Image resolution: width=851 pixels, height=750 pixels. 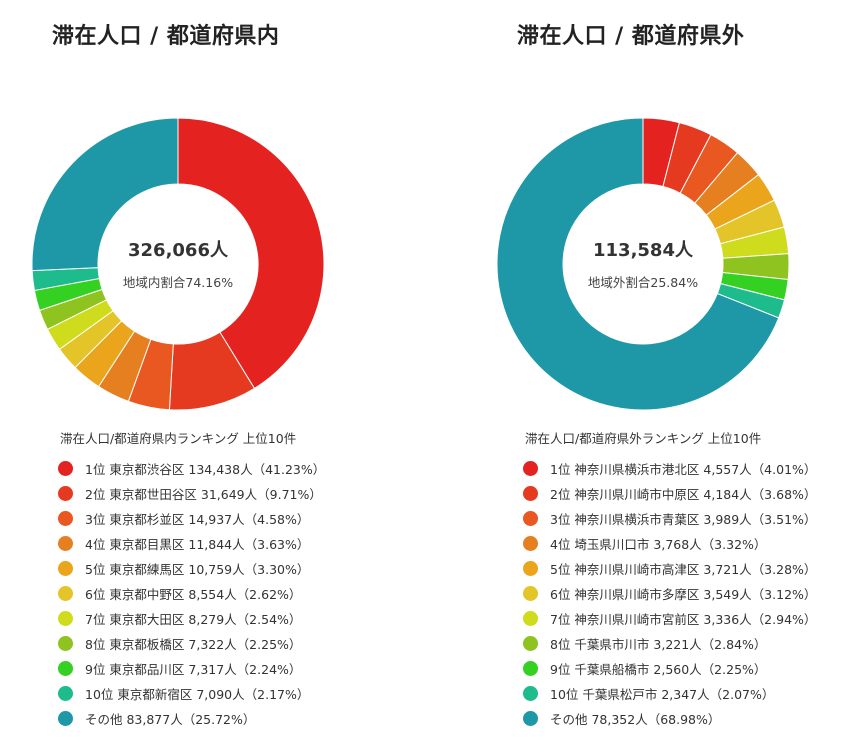 What do you see at coordinates (205, 469) in the screenshot?
I see `legend-label: 1位 東京都渋谷区 134,438人（41.23%）` at bounding box center [205, 469].